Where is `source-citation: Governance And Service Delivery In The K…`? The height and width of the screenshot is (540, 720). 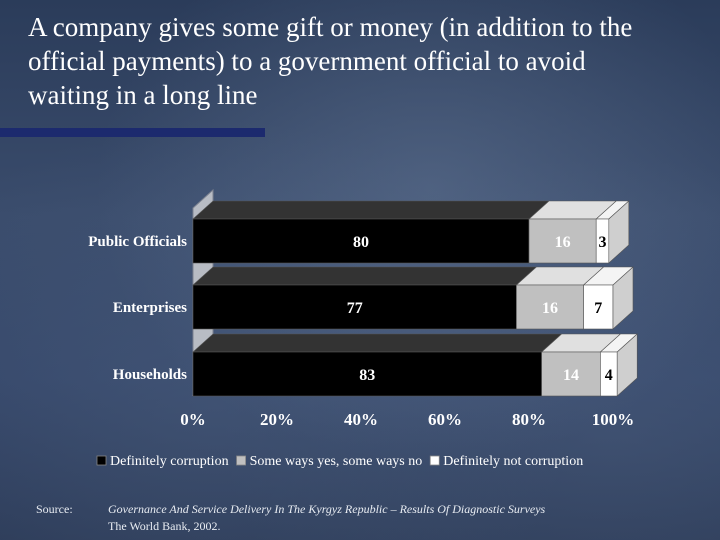
source-citation: Governance And Service Delivery In The K… is located at coordinates (327, 509).